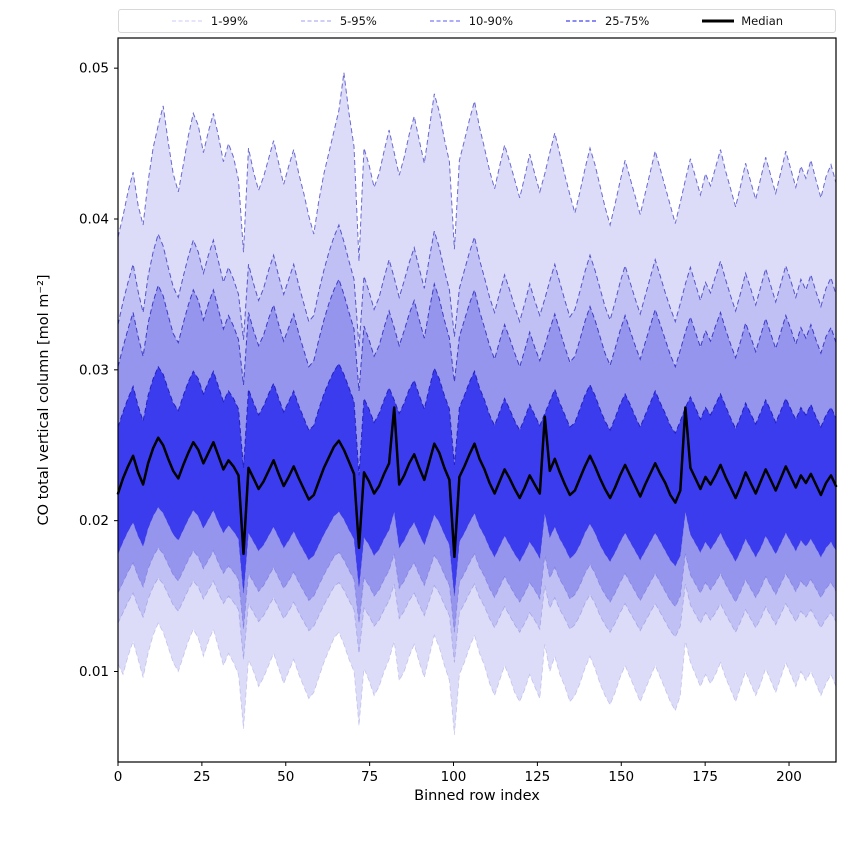 This screenshot has height=850, width=850. I want to click on x-tick-label: 50, so click(285, 777).